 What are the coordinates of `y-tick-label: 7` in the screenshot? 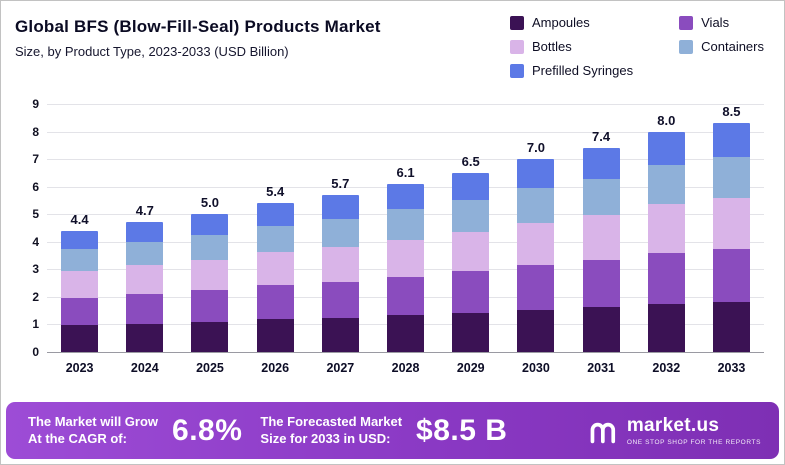 It's located at (35, 159).